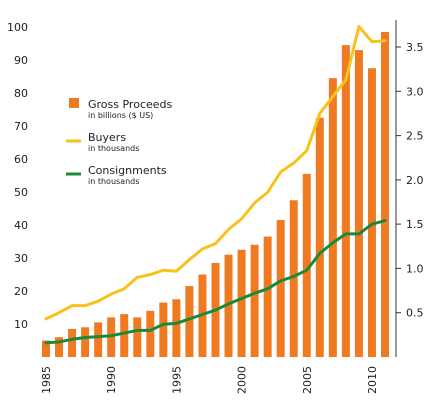  What do you see at coordinates (21, 324) in the screenshot?
I see `left-tick-label-10: 10` at bounding box center [21, 324].